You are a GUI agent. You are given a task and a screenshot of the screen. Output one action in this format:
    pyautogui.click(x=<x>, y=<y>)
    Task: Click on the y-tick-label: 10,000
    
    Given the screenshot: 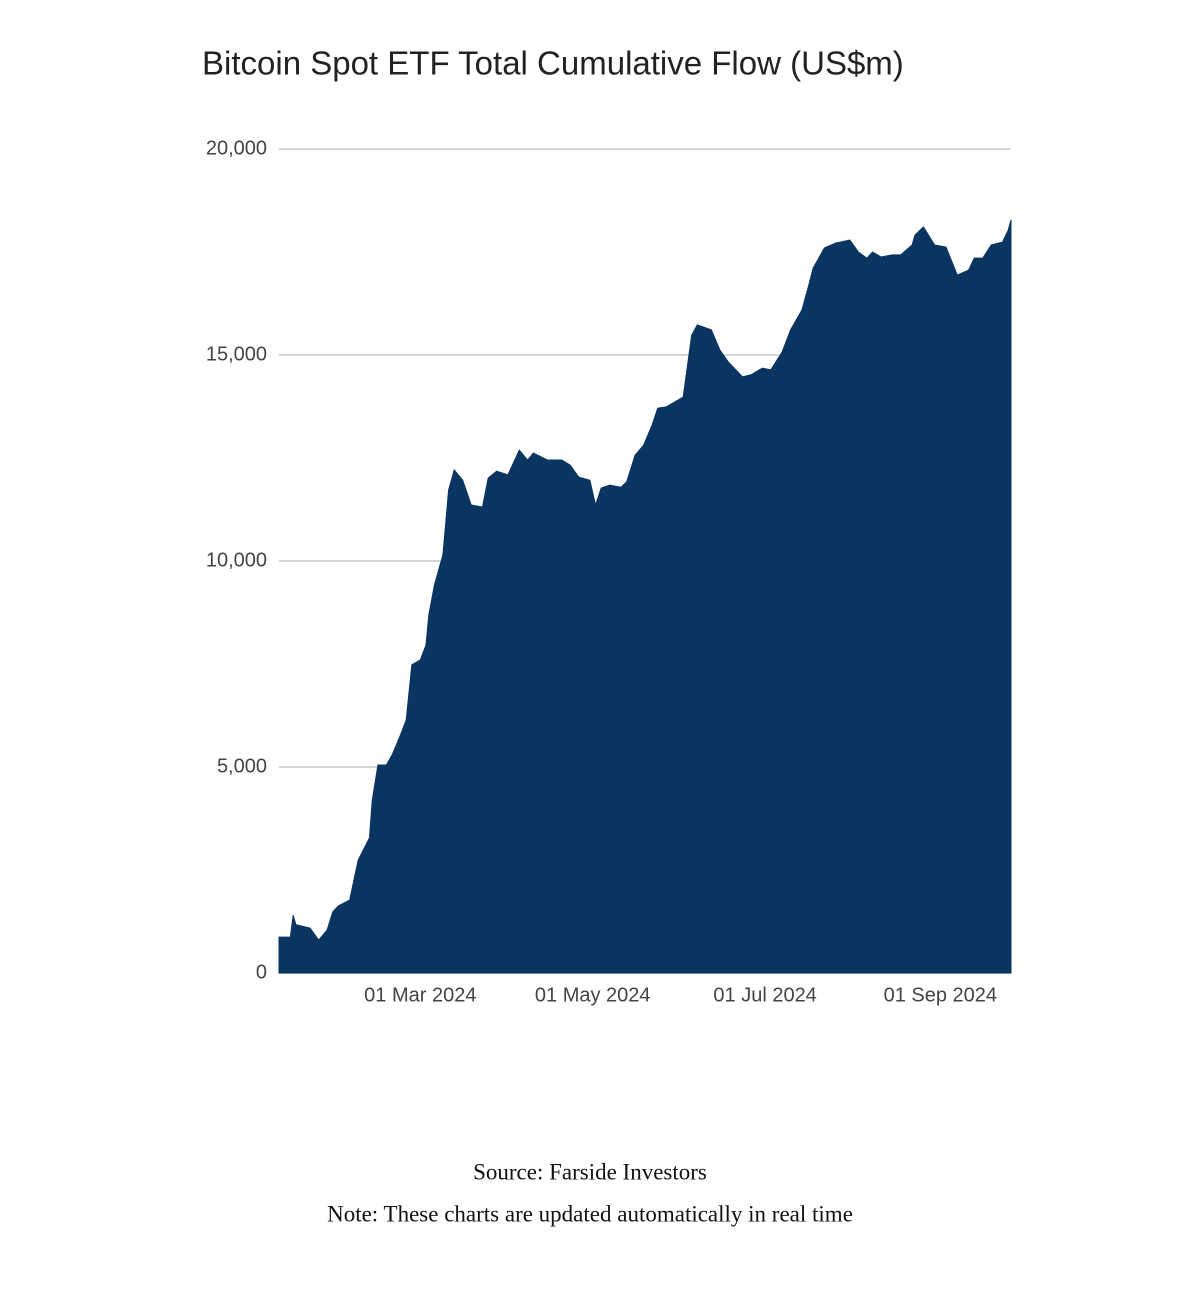 What is the action you would take?
    pyautogui.click(x=236, y=560)
    